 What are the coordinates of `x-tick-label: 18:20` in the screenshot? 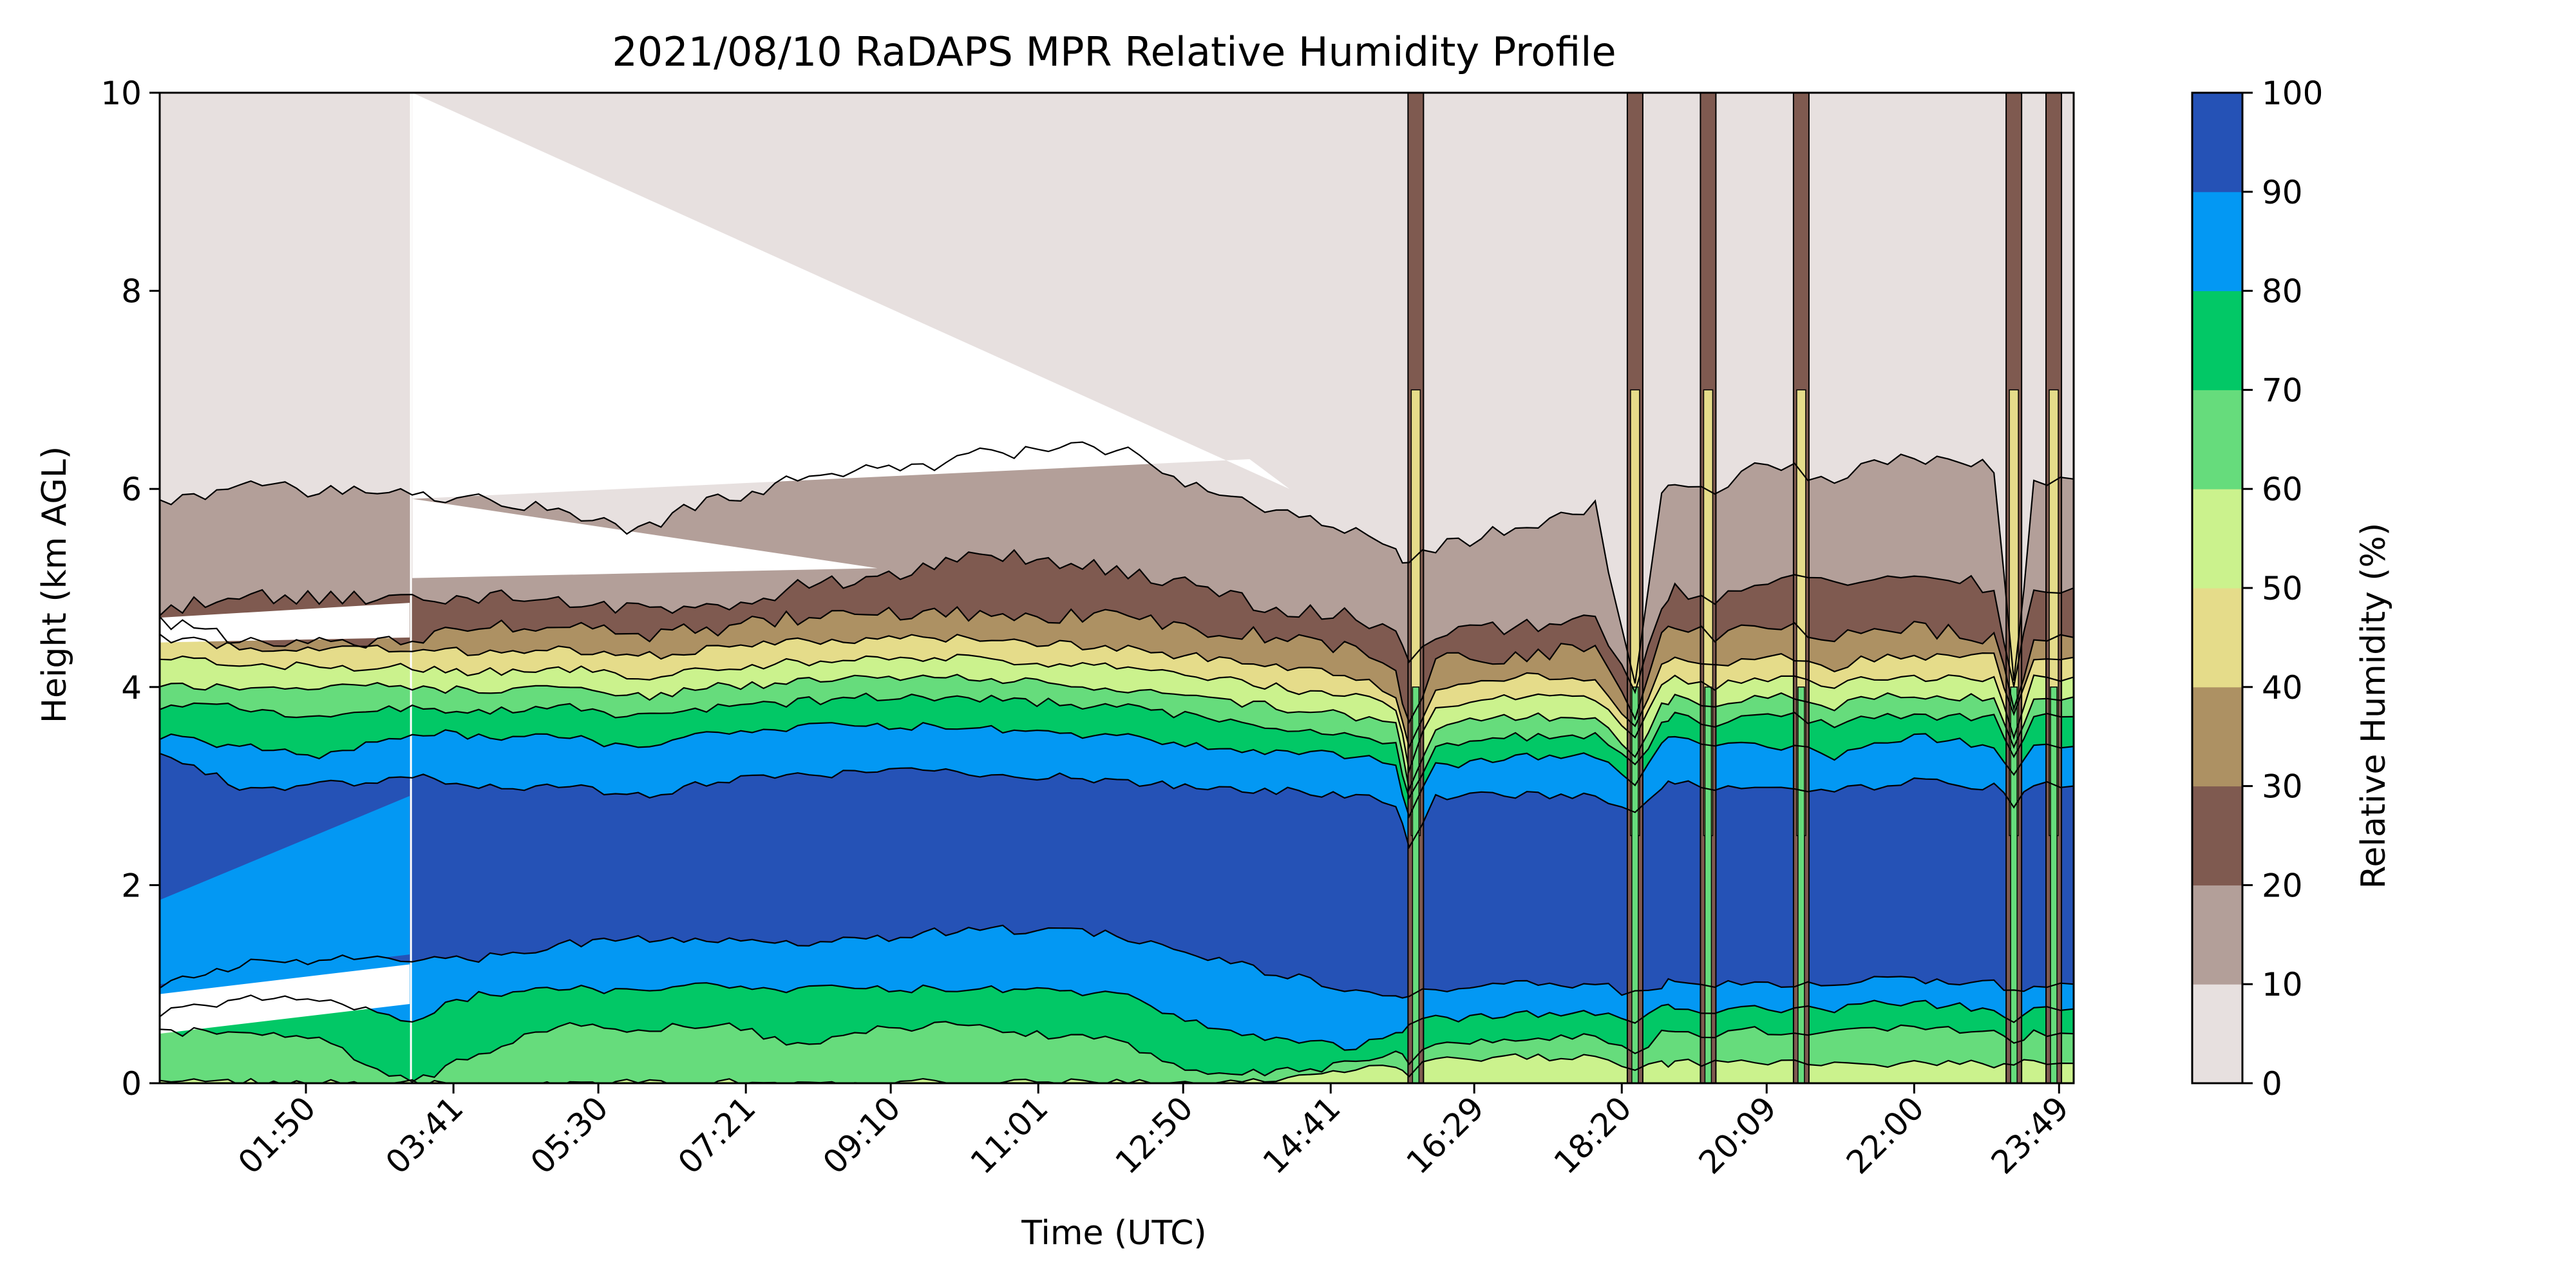 It's located at (1593, 1135).